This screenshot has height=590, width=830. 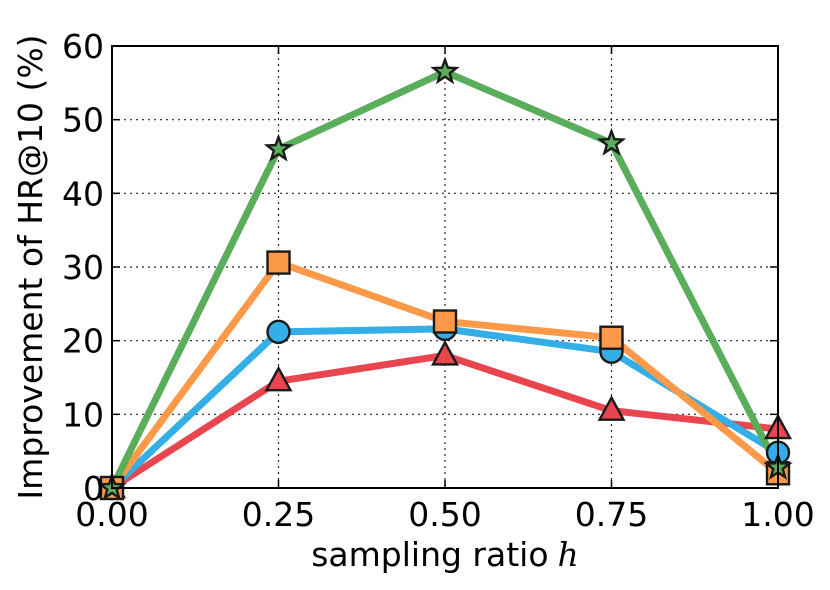 What do you see at coordinates (83, 341) in the screenshot?
I see `y-tick-label: 20` at bounding box center [83, 341].